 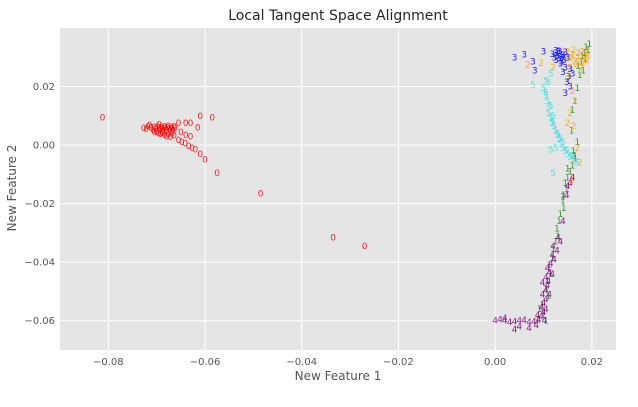 What do you see at coordinates (39, 204) in the screenshot?
I see `y-tick-label: −0.02` at bounding box center [39, 204].